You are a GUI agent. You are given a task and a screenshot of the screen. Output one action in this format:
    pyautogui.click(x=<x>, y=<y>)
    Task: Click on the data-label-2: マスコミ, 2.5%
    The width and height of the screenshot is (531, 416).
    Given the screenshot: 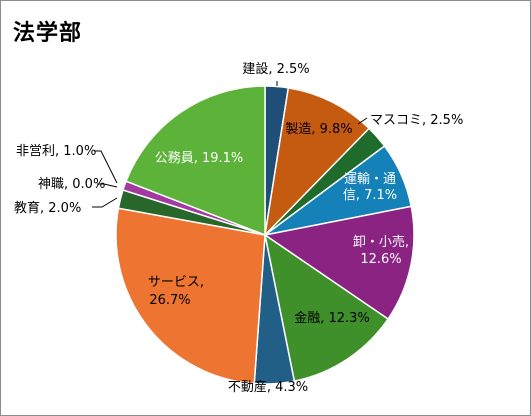 What is the action you would take?
    pyautogui.click(x=416, y=120)
    